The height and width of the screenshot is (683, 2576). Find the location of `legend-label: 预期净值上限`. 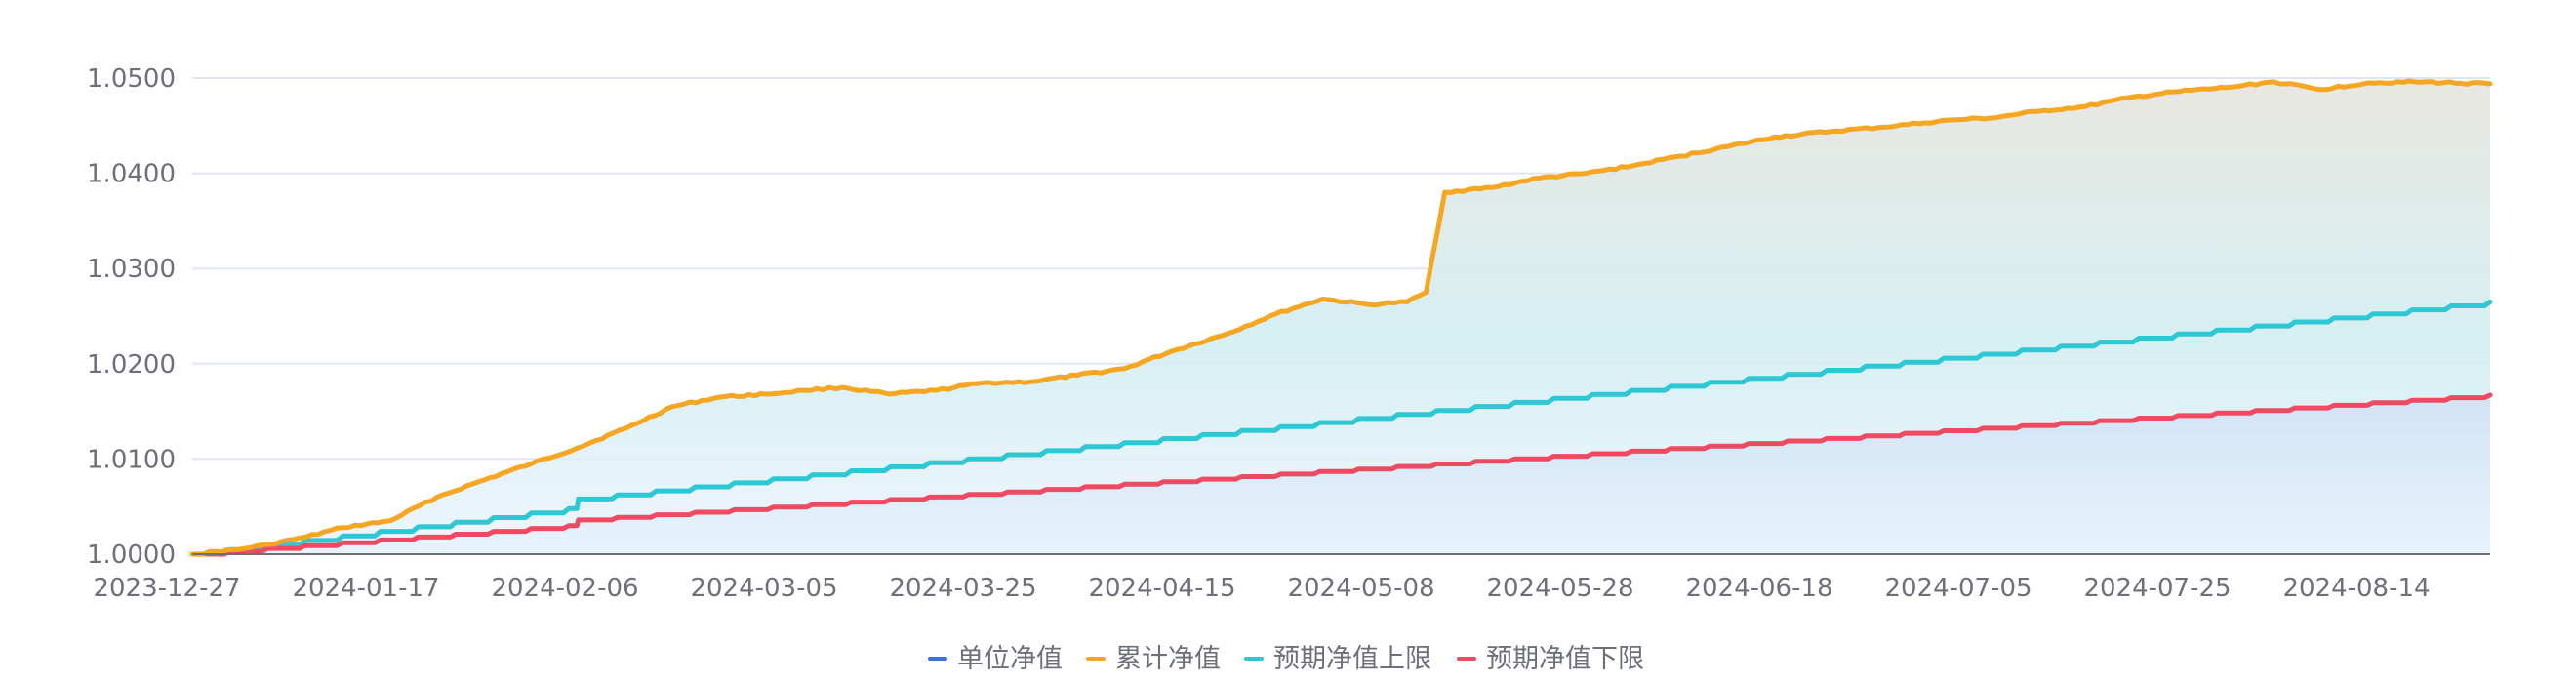

legend-label: 预期净值上限 is located at coordinates (1352, 659).